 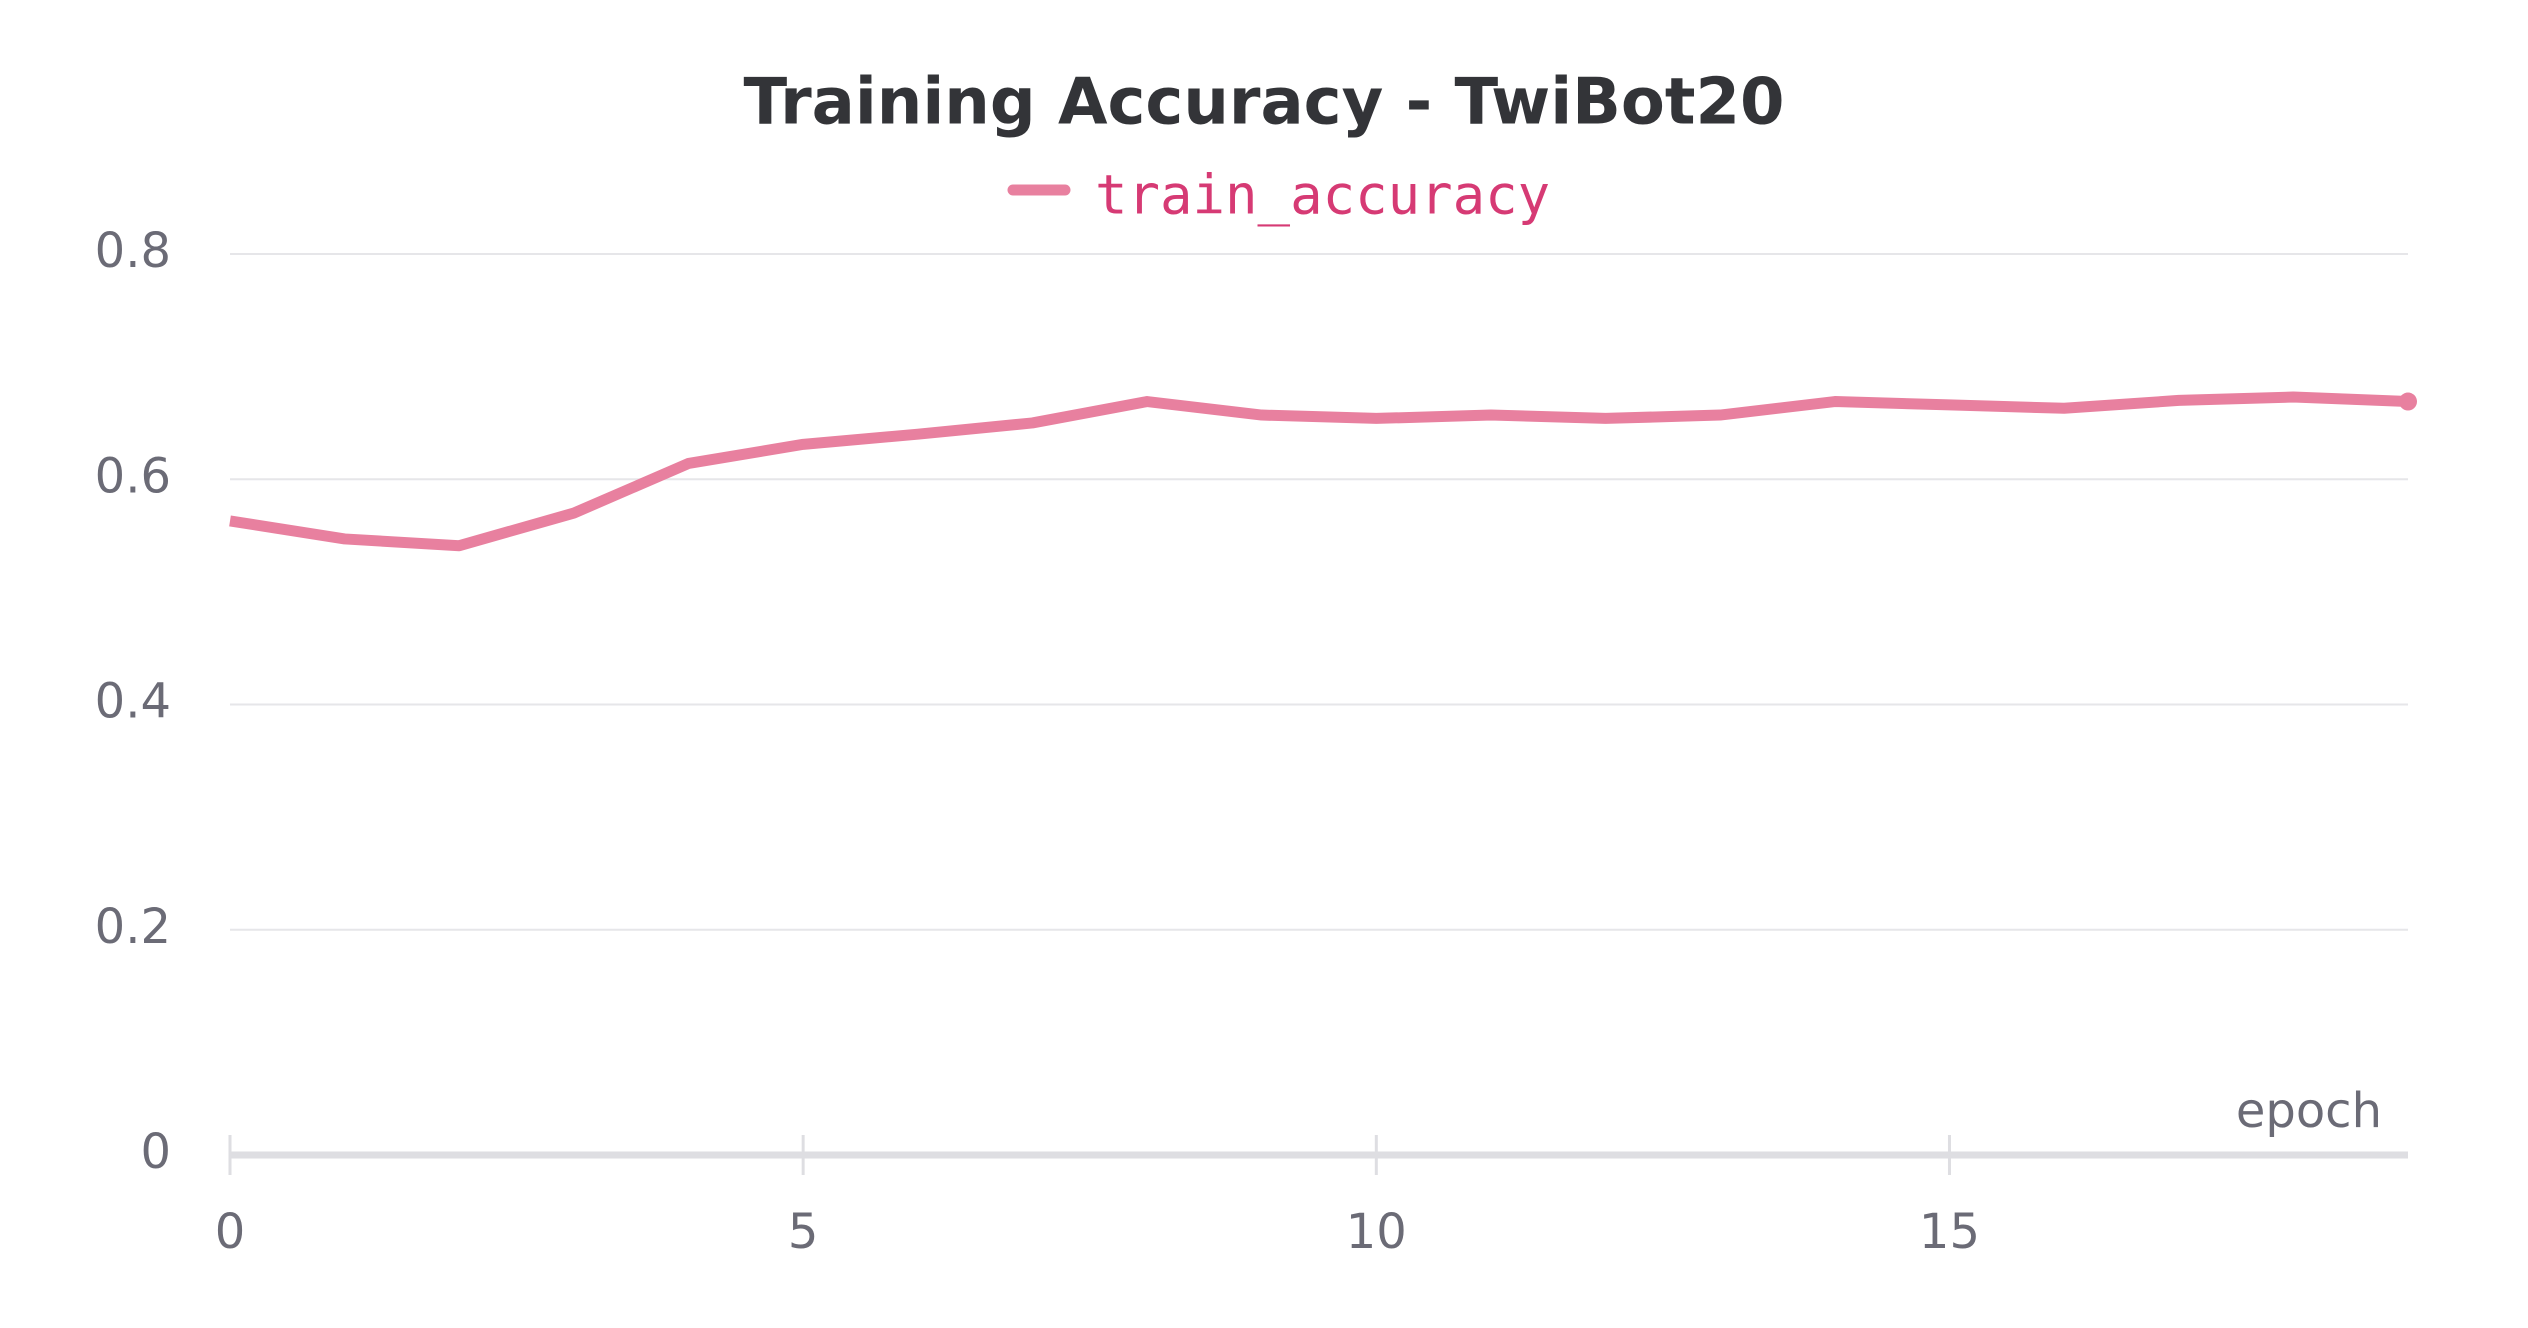 What do you see at coordinates (2309, 1111) in the screenshot?
I see `x-axis-label: epoch` at bounding box center [2309, 1111].